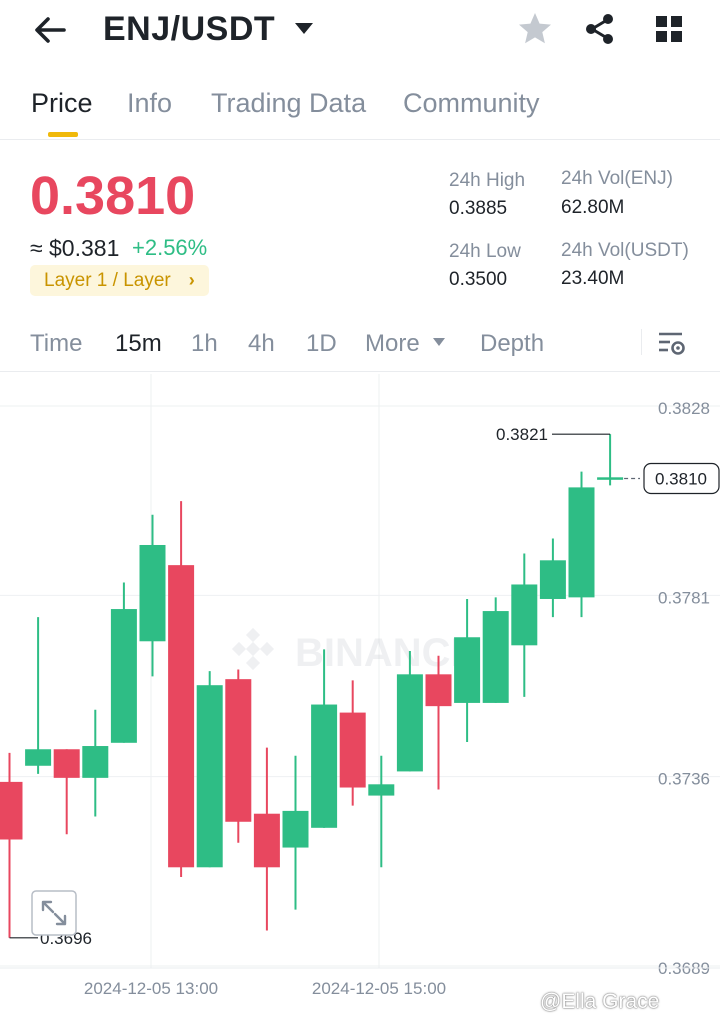 Image resolution: width=720 pixels, height=1024 pixels. Describe the element at coordinates (189, 29) in the screenshot. I see `pair-title: ENJ/USDT` at that location.